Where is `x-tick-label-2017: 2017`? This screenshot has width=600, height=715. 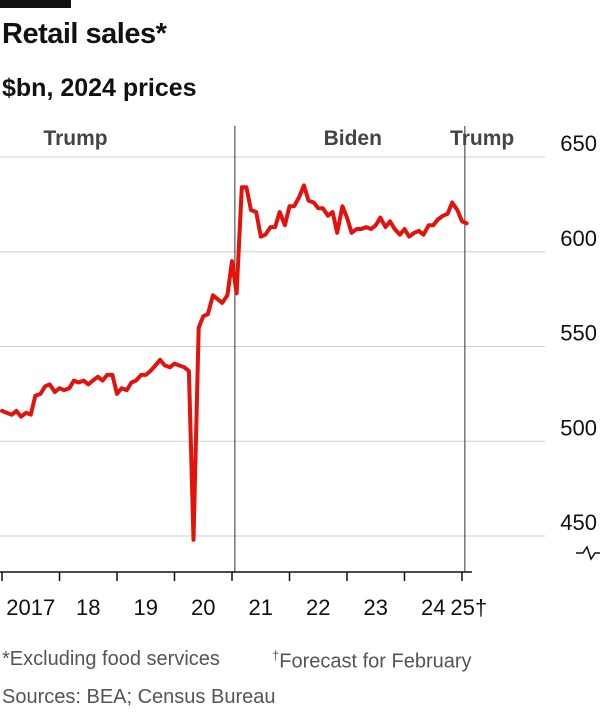 x-tick-label-2017: 2017 is located at coordinates (30, 607).